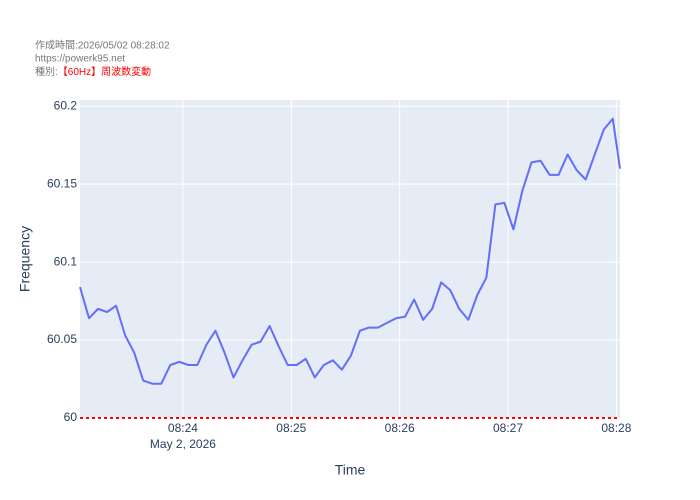  Describe the element at coordinates (508, 428) in the screenshot. I see `x-tick-label: 08:27` at that location.